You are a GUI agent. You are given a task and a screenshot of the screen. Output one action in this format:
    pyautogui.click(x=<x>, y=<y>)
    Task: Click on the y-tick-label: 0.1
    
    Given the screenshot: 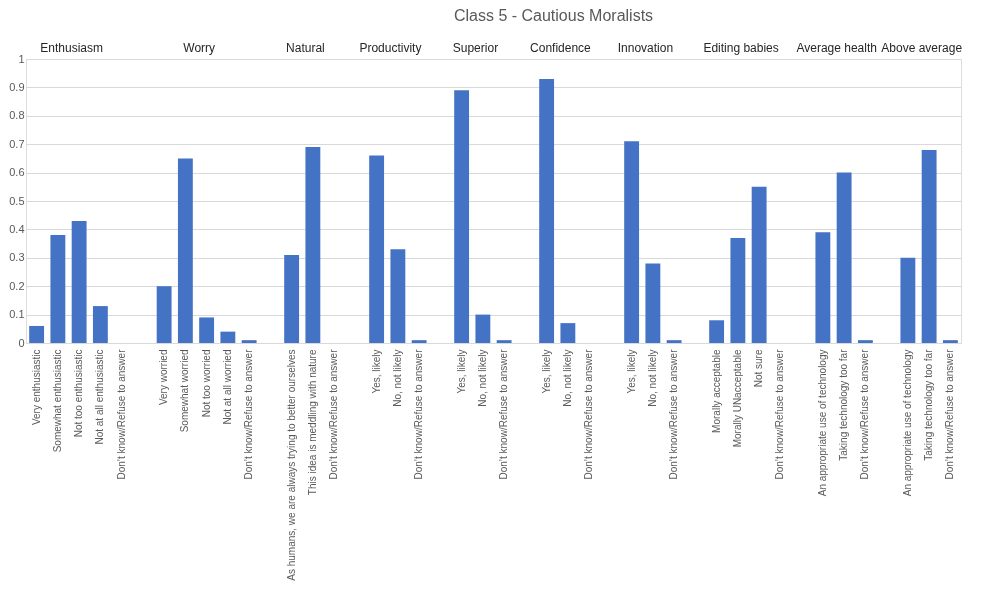 What is the action you would take?
    pyautogui.click(x=17, y=314)
    